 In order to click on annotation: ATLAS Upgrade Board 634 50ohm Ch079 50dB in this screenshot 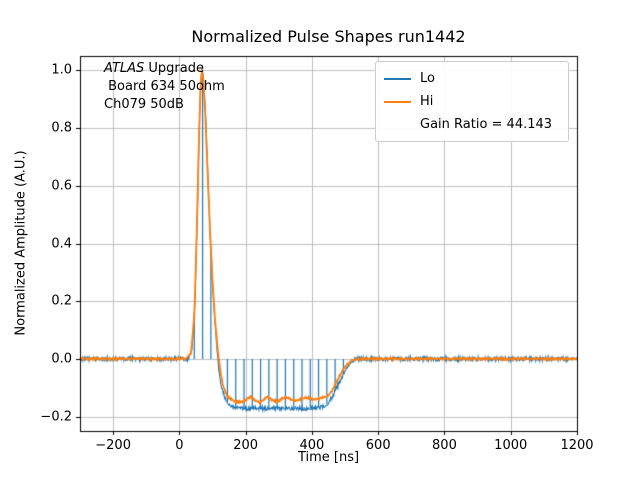, I will do `click(164, 87)`.